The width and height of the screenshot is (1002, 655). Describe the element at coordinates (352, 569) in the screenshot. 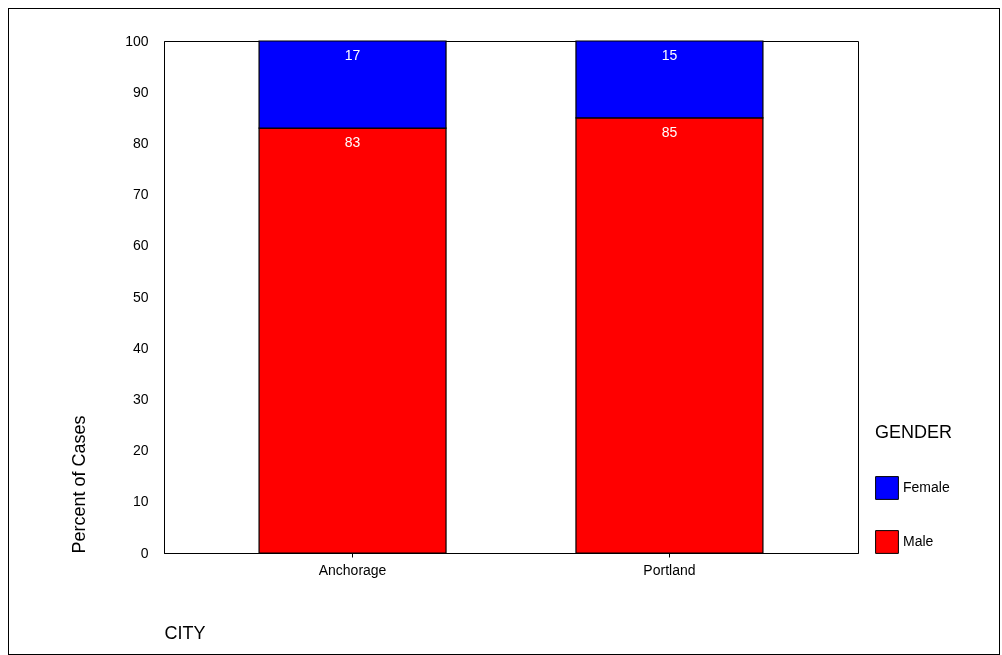

I see `x-tick-label: Anchorage` at that location.